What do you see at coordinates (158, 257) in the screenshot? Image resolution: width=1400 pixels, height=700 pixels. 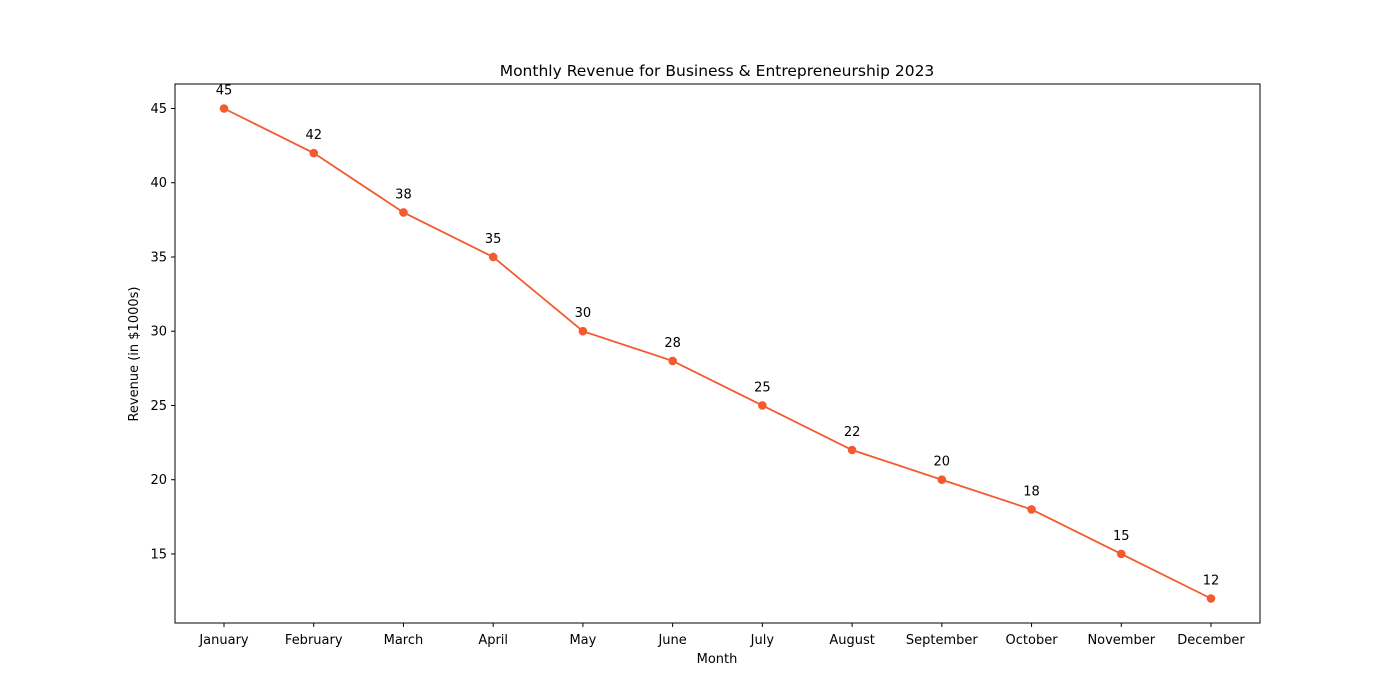 I see `y-tick-label: 35` at bounding box center [158, 257].